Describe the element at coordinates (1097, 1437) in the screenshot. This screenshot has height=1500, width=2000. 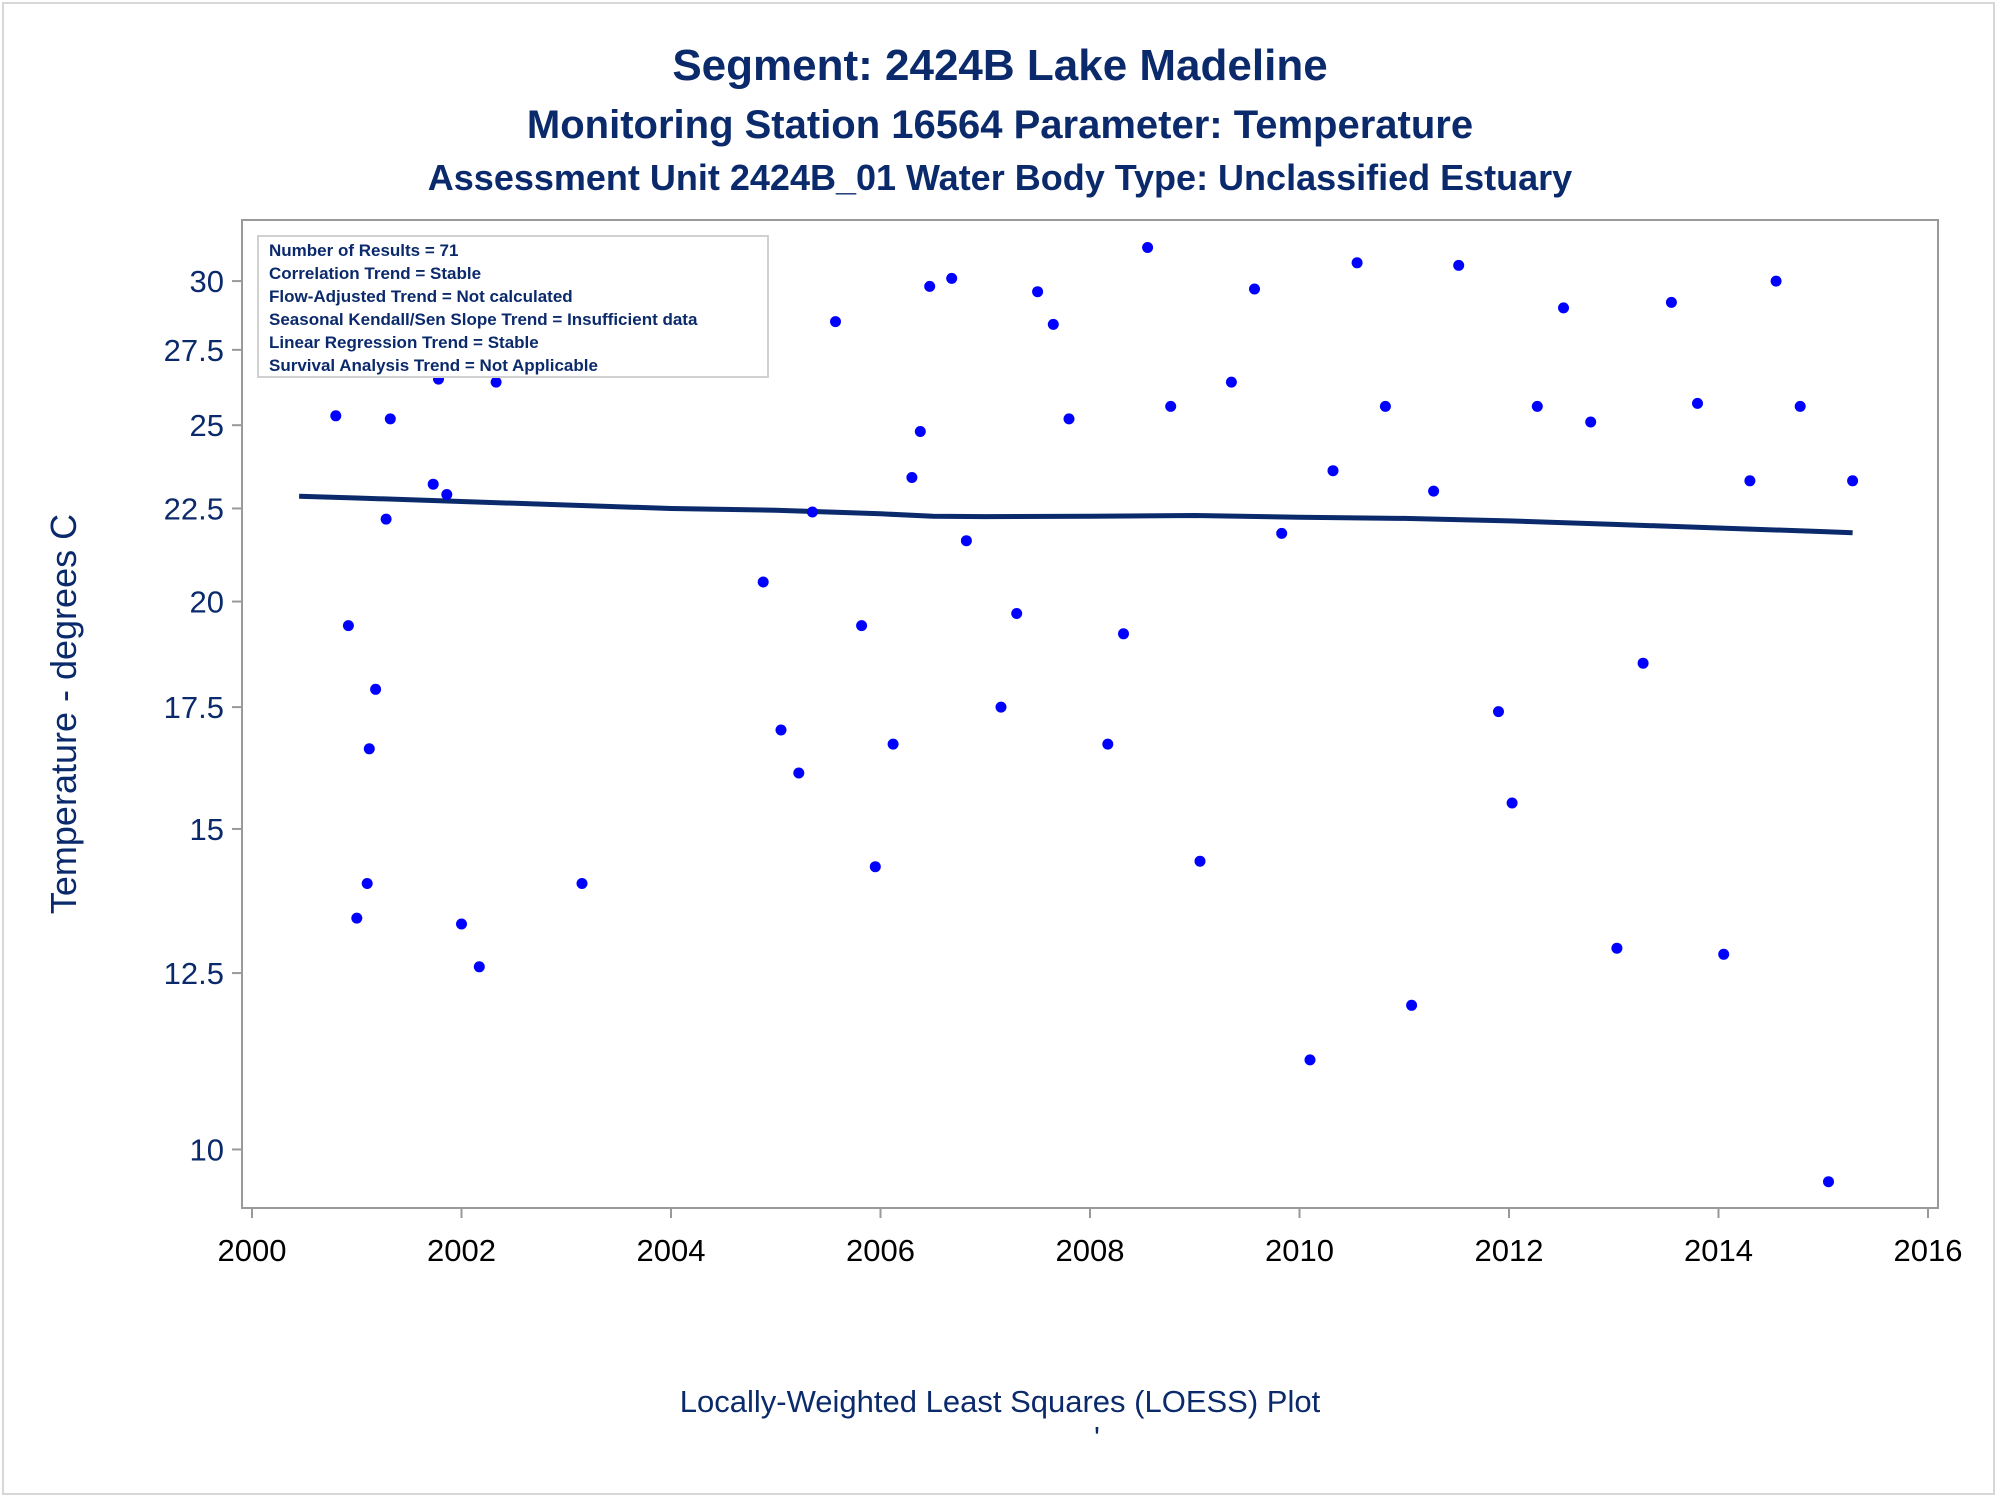
I see `footnote-mark: '` at that location.